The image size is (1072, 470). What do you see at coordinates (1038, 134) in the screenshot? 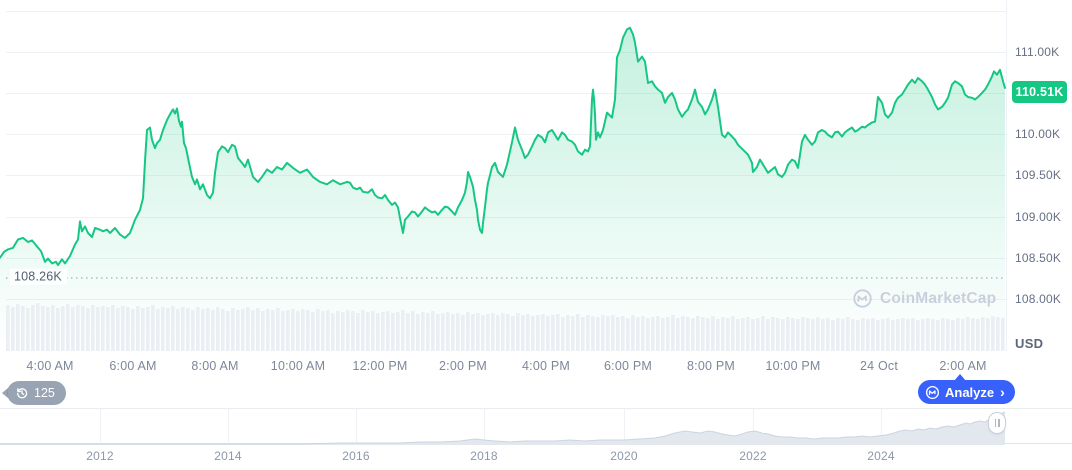
I see `y-axis-label: 110.00K` at bounding box center [1038, 134].